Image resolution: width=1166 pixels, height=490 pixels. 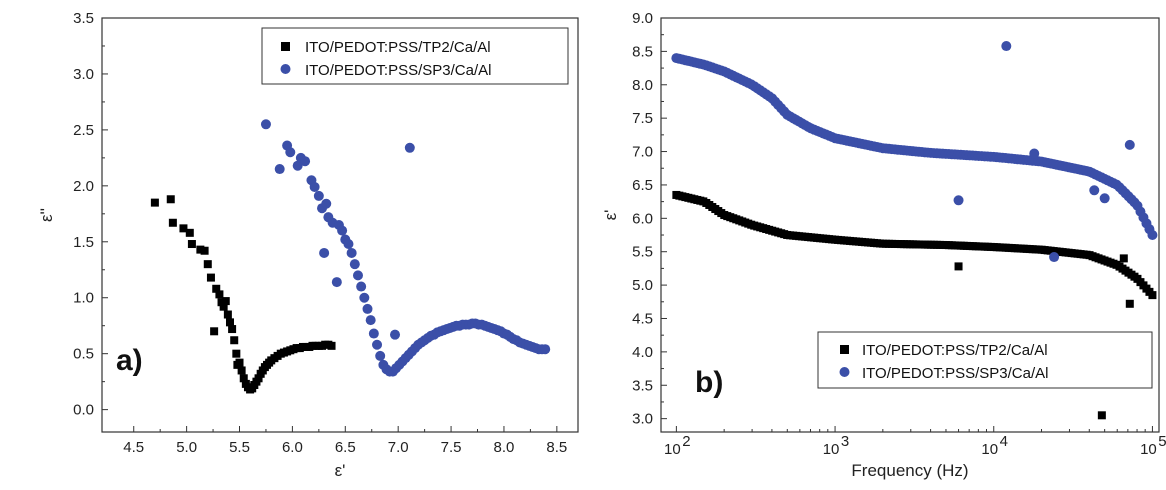 What do you see at coordinates (844, 349) in the screenshot?
I see `panel-b-legend-marker-tp2` at bounding box center [844, 349].